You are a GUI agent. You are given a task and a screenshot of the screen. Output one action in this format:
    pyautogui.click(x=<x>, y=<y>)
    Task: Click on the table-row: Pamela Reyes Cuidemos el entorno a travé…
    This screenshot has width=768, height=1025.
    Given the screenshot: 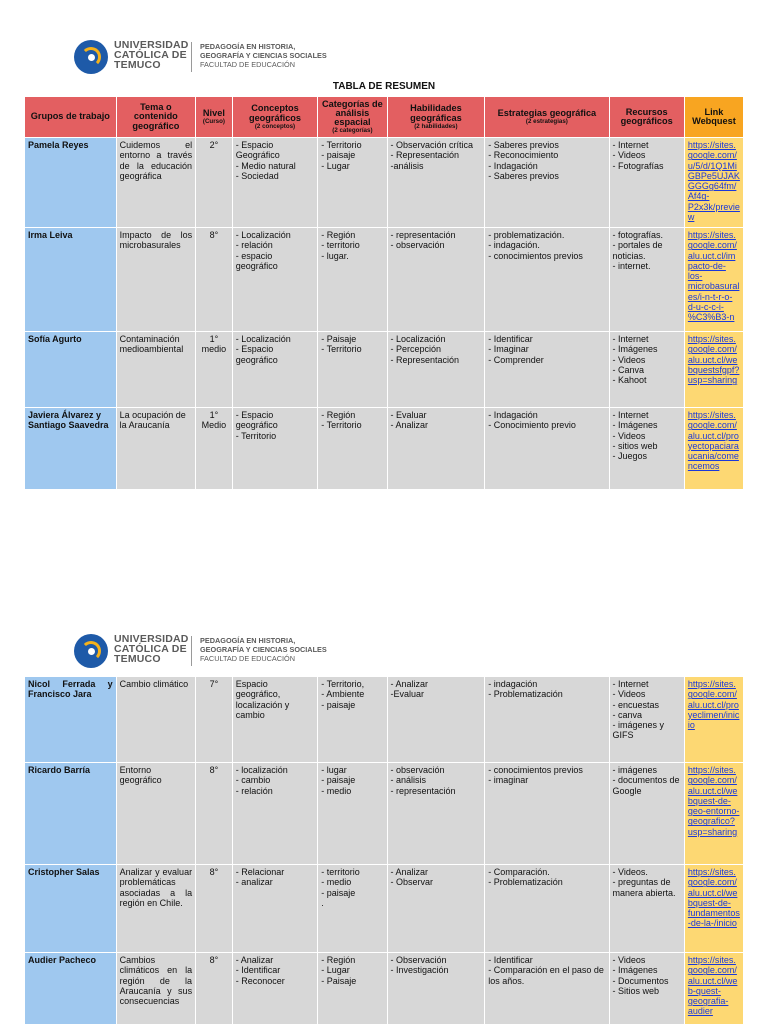 What is the action you would take?
    pyautogui.click(x=384, y=182)
    